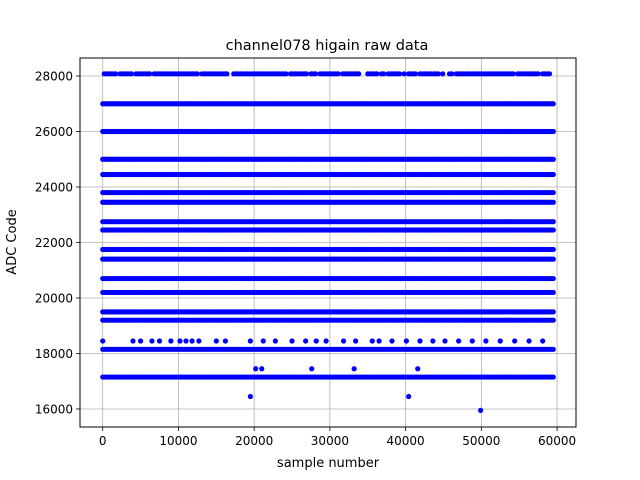 The width and height of the screenshot is (640, 480). Describe the element at coordinates (54, 243) in the screenshot. I see `y-tick-label: 22000` at that location.